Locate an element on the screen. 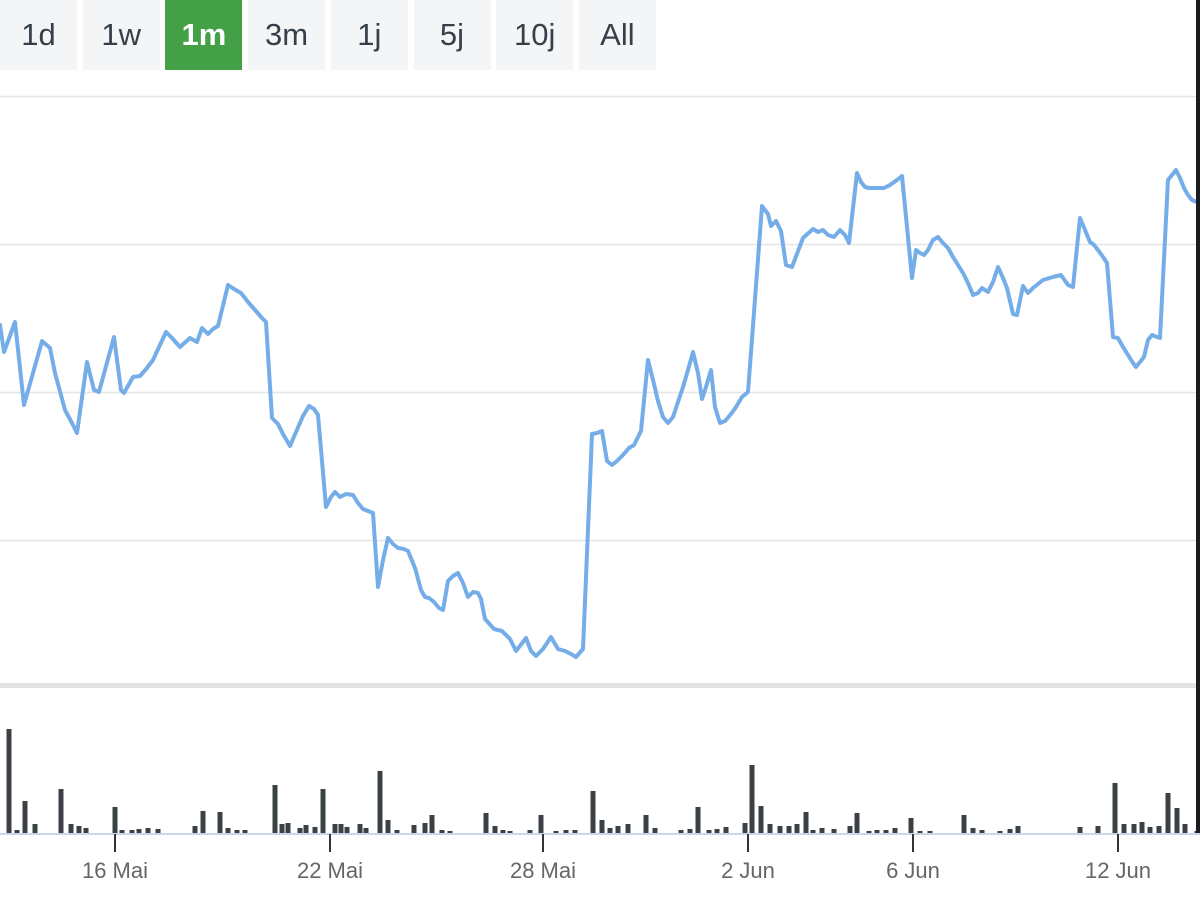  x-axis-ticks is located at coordinates (616, 843).